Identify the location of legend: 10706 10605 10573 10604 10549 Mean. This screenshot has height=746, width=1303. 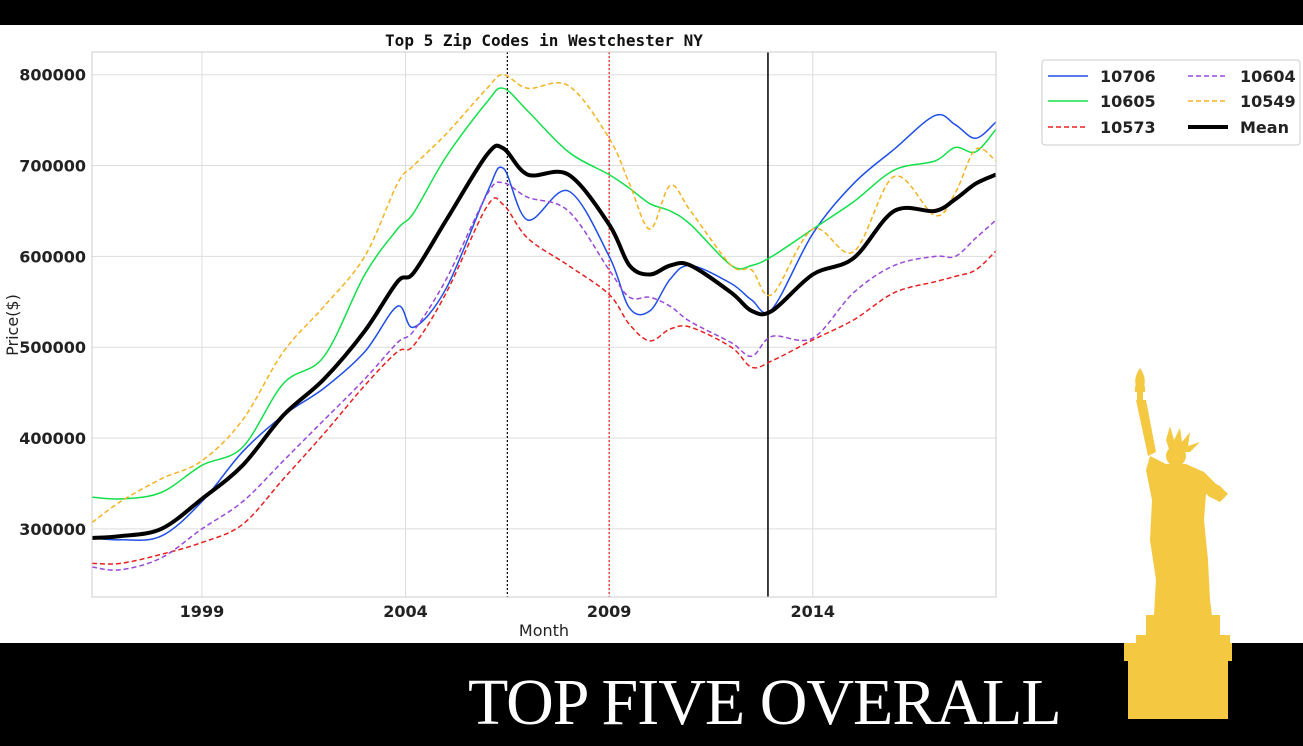
(1171, 102).